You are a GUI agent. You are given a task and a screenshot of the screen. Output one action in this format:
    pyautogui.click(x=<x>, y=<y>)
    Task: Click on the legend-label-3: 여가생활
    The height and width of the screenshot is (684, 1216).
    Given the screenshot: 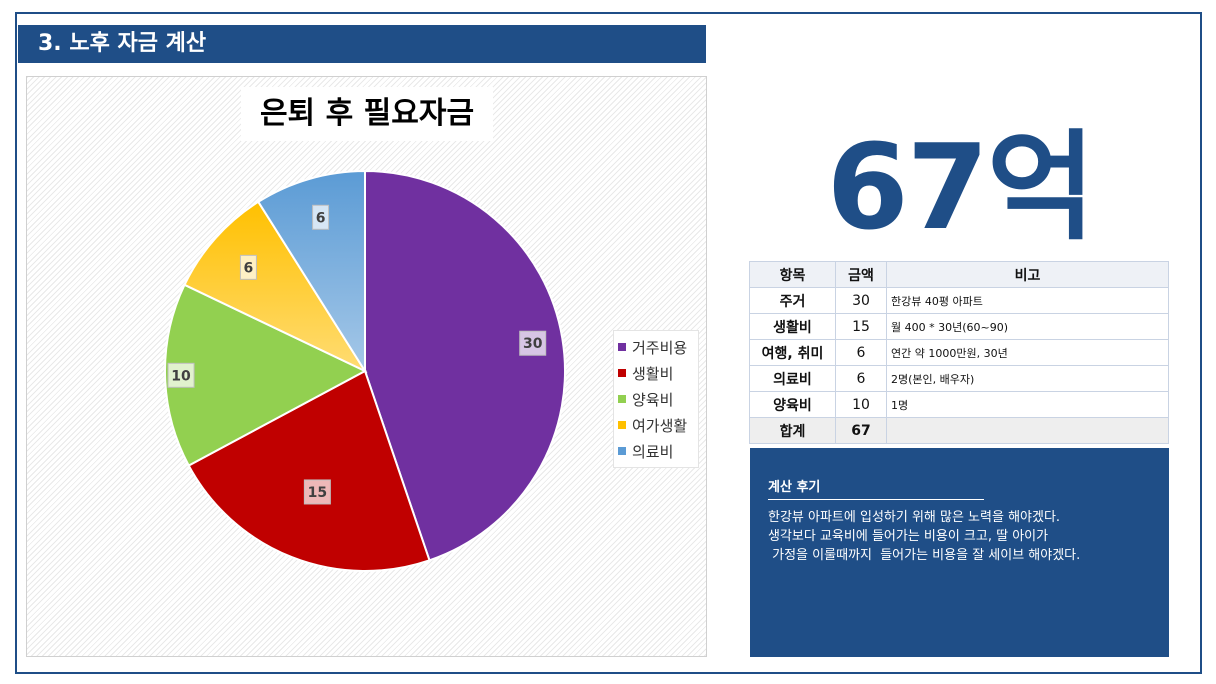 What is the action you would take?
    pyautogui.click(x=660, y=425)
    